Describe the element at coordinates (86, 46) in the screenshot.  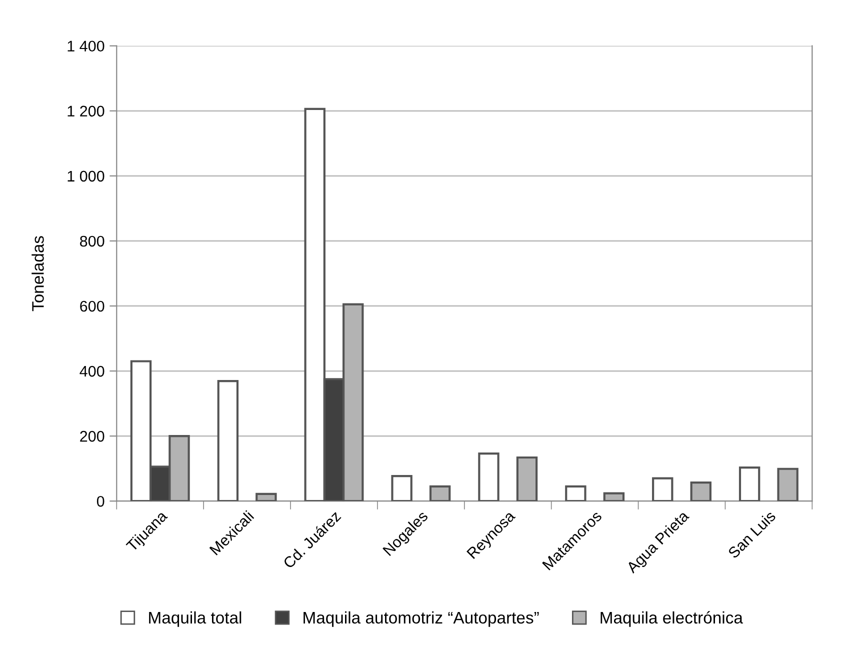
I see `y-tick-label: 1 400` at that location.